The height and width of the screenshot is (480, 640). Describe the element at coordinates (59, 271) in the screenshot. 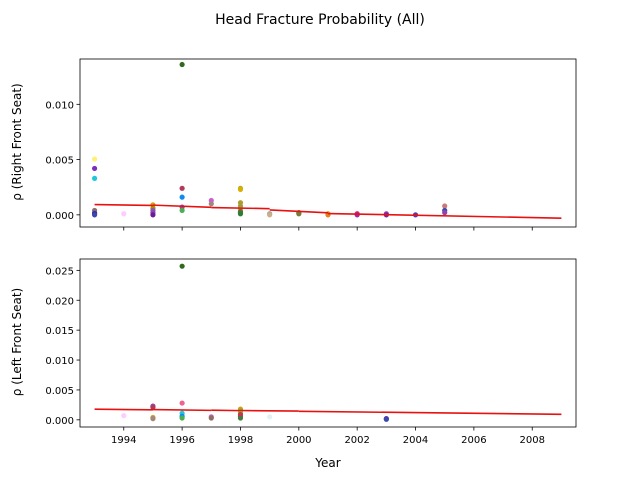

I see `y-tick-label-0-025: 0.025` at that location.